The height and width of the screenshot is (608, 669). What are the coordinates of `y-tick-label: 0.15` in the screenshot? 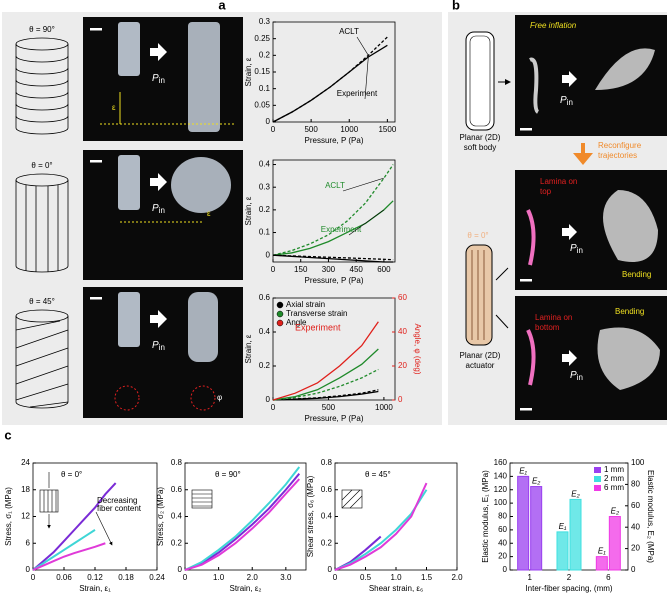 It's located at (262, 71).